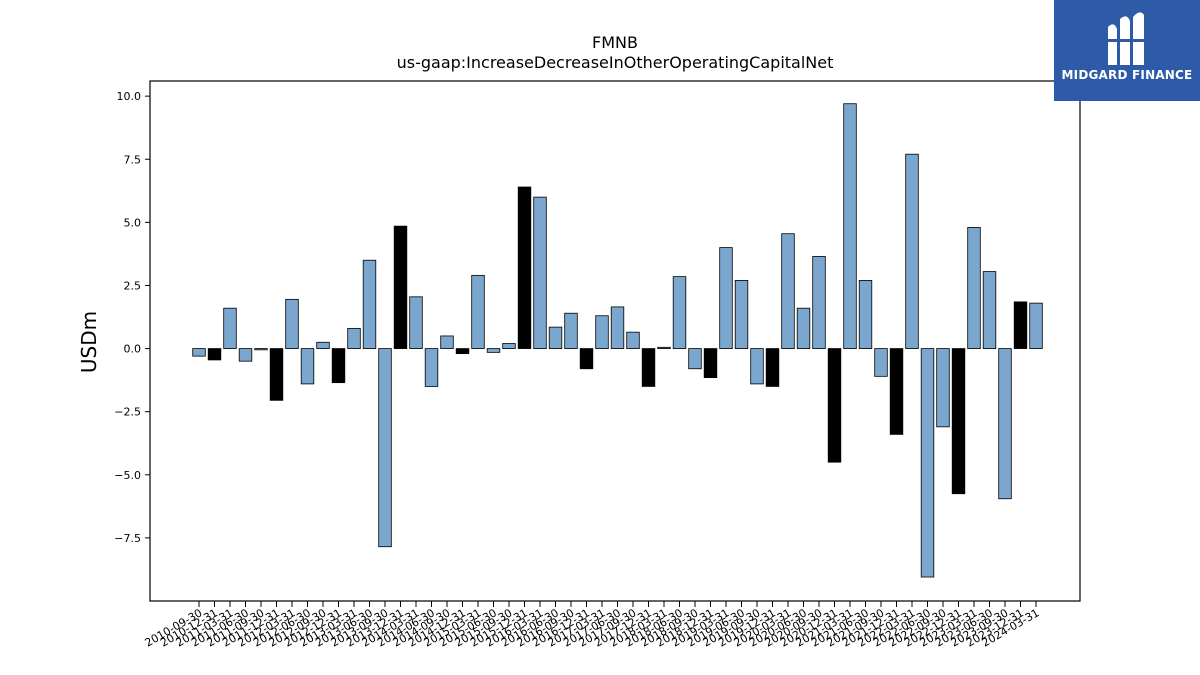 This screenshot has width=1200, height=675. What do you see at coordinates (1126, 38) in the screenshot?
I see `midgard-logo-icon` at bounding box center [1126, 38].